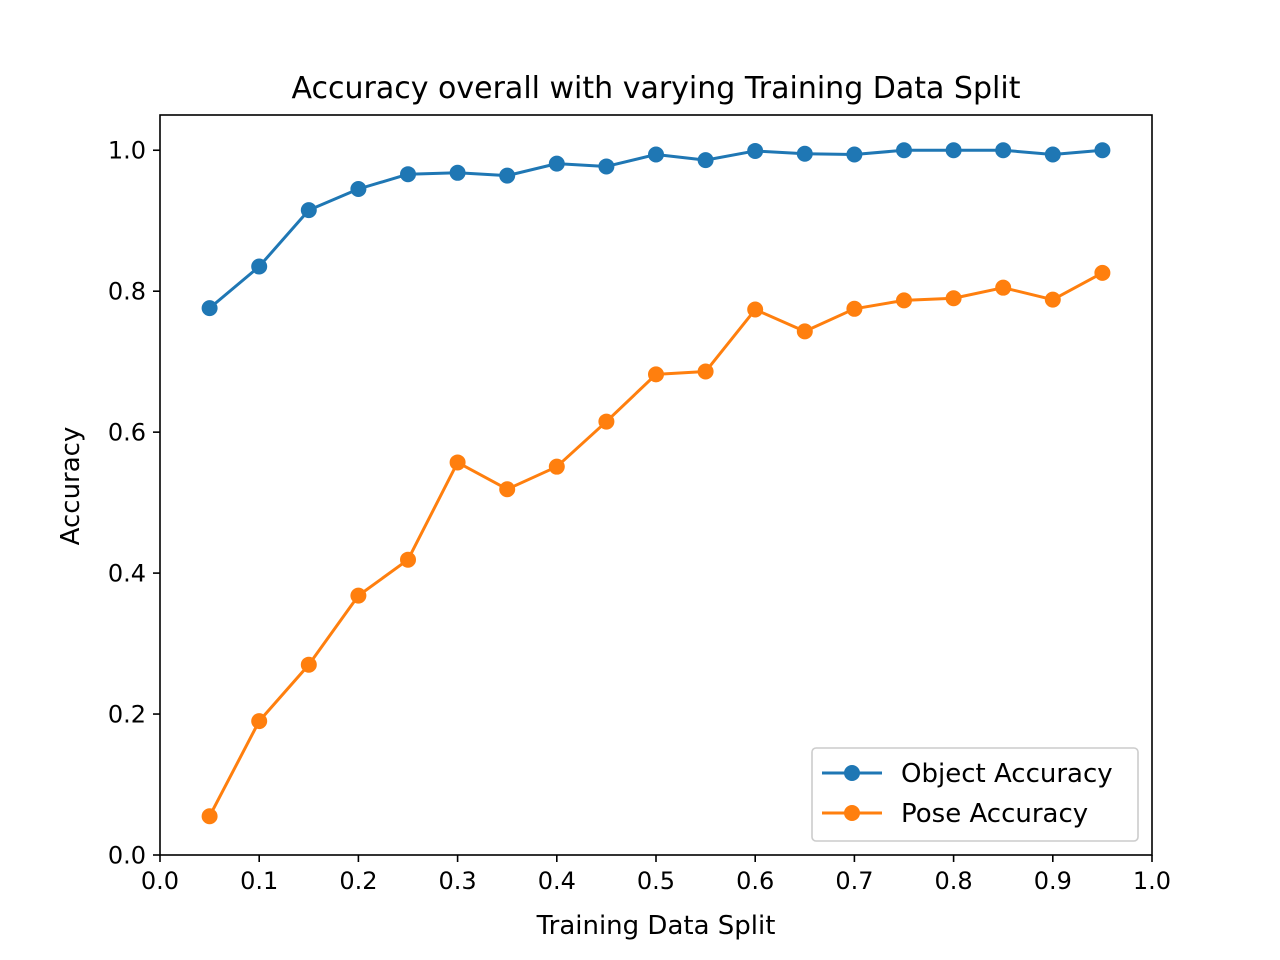  Describe the element at coordinates (994, 814) in the screenshot. I see `legend-label-pose-accuracy: Pose Accuracy` at that location.